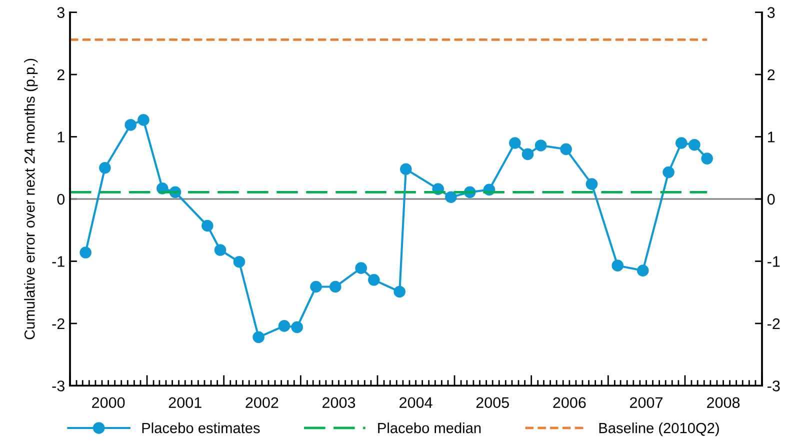  Describe the element at coordinates (771, 74) in the screenshot. I see `y2-tick-label: 2` at that location.